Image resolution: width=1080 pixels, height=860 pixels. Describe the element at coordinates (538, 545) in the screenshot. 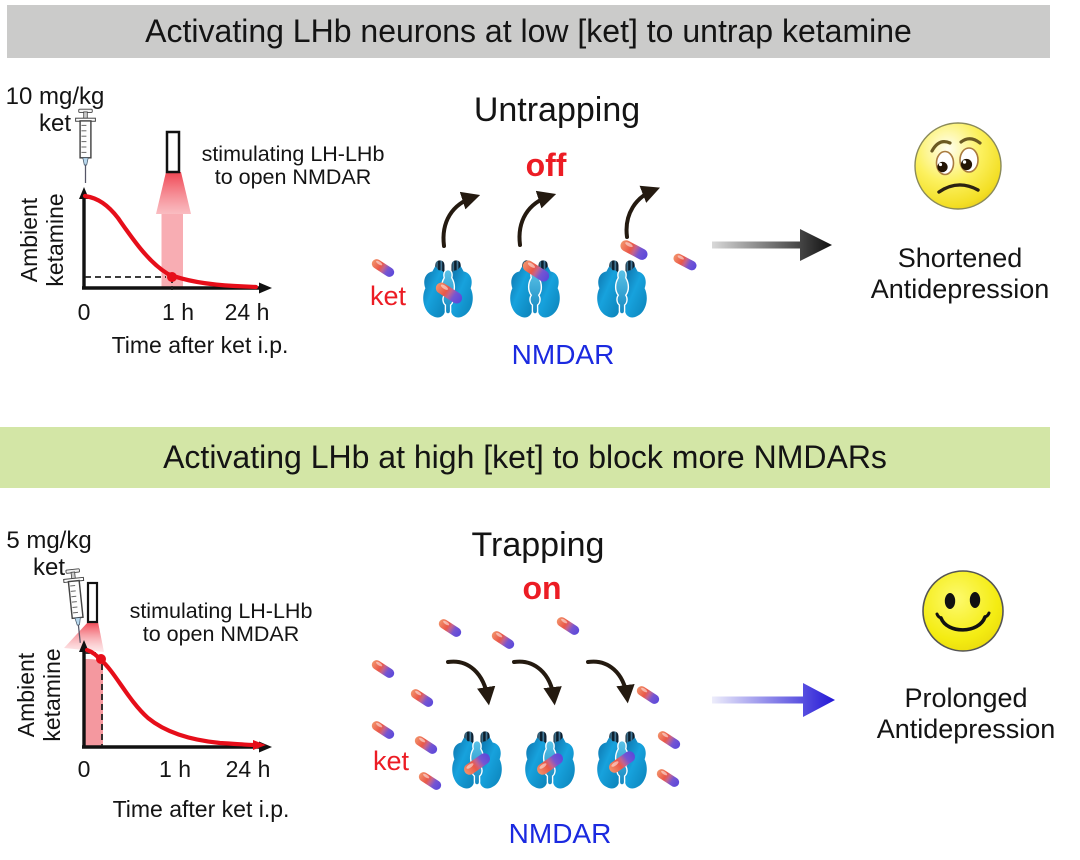

I see `trapping-title: Trapping` at that location.